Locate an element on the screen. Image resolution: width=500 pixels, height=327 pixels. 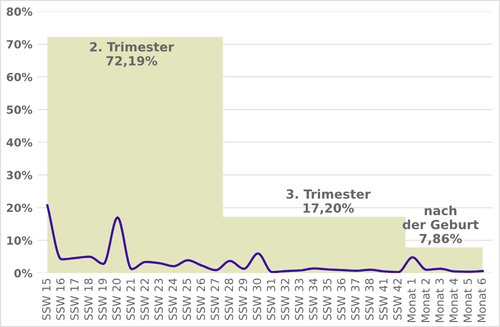
x-tick-label: SSW 25 is located at coordinates (186, 299).